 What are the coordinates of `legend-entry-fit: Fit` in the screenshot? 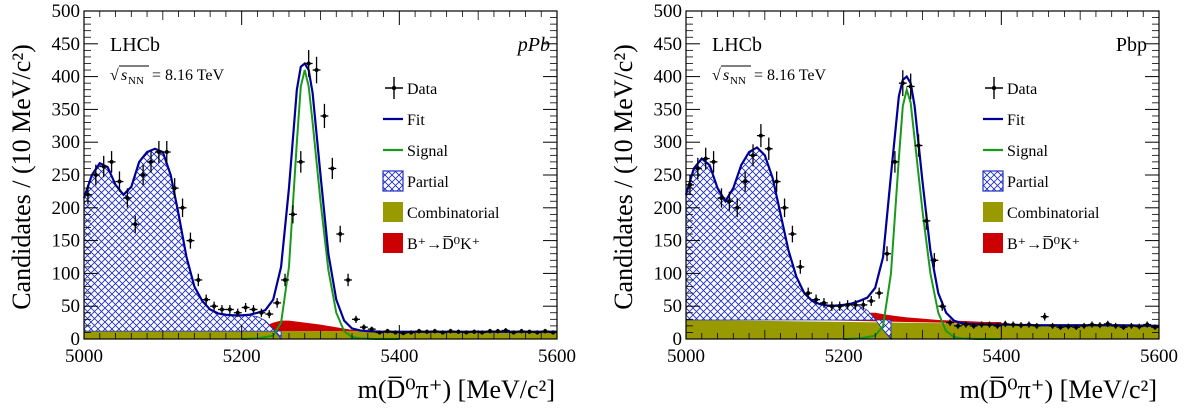 It's located at (1004, 120).